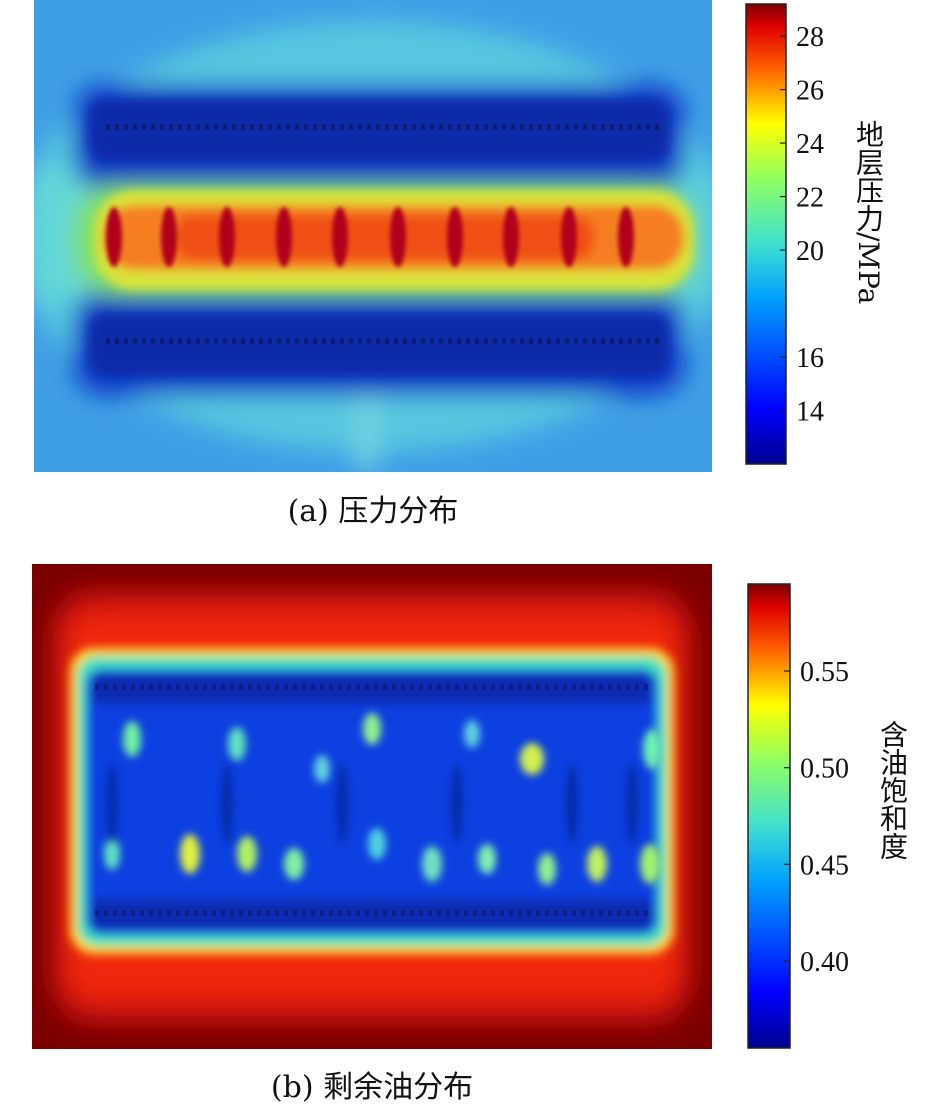 The width and height of the screenshot is (945, 1107). What do you see at coordinates (382, 799) in the screenshot?
I see `oil-unswept-patches` at bounding box center [382, 799].